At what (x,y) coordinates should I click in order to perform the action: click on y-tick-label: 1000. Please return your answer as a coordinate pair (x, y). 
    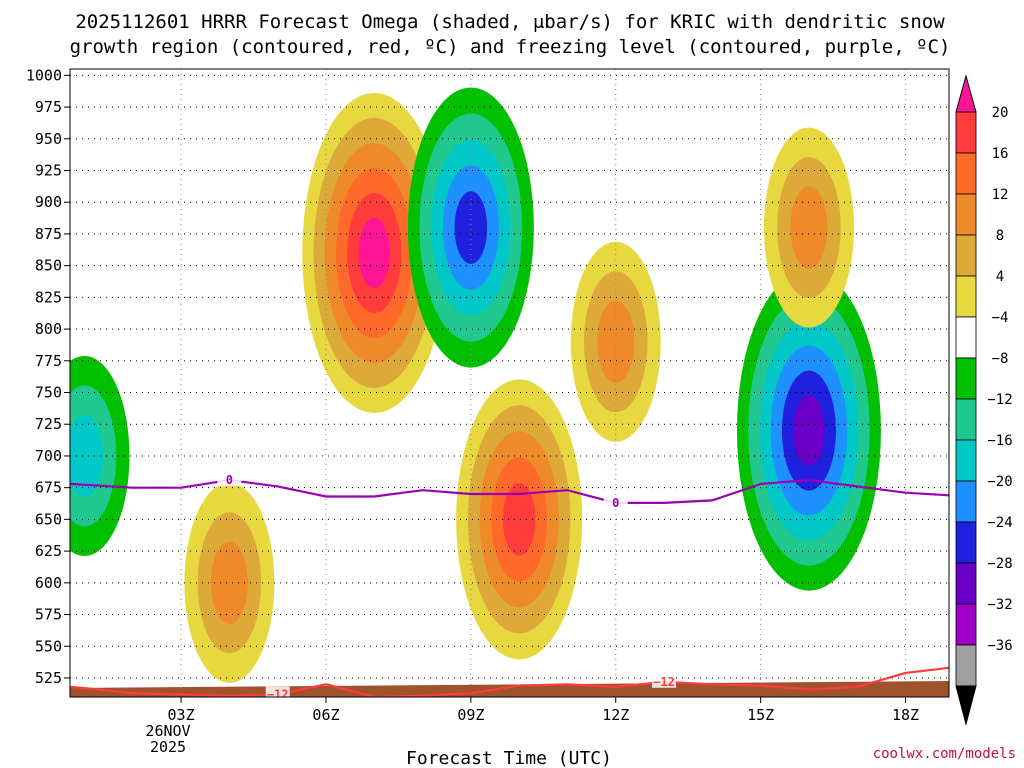
    Looking at the image, I should click on (44, 75).